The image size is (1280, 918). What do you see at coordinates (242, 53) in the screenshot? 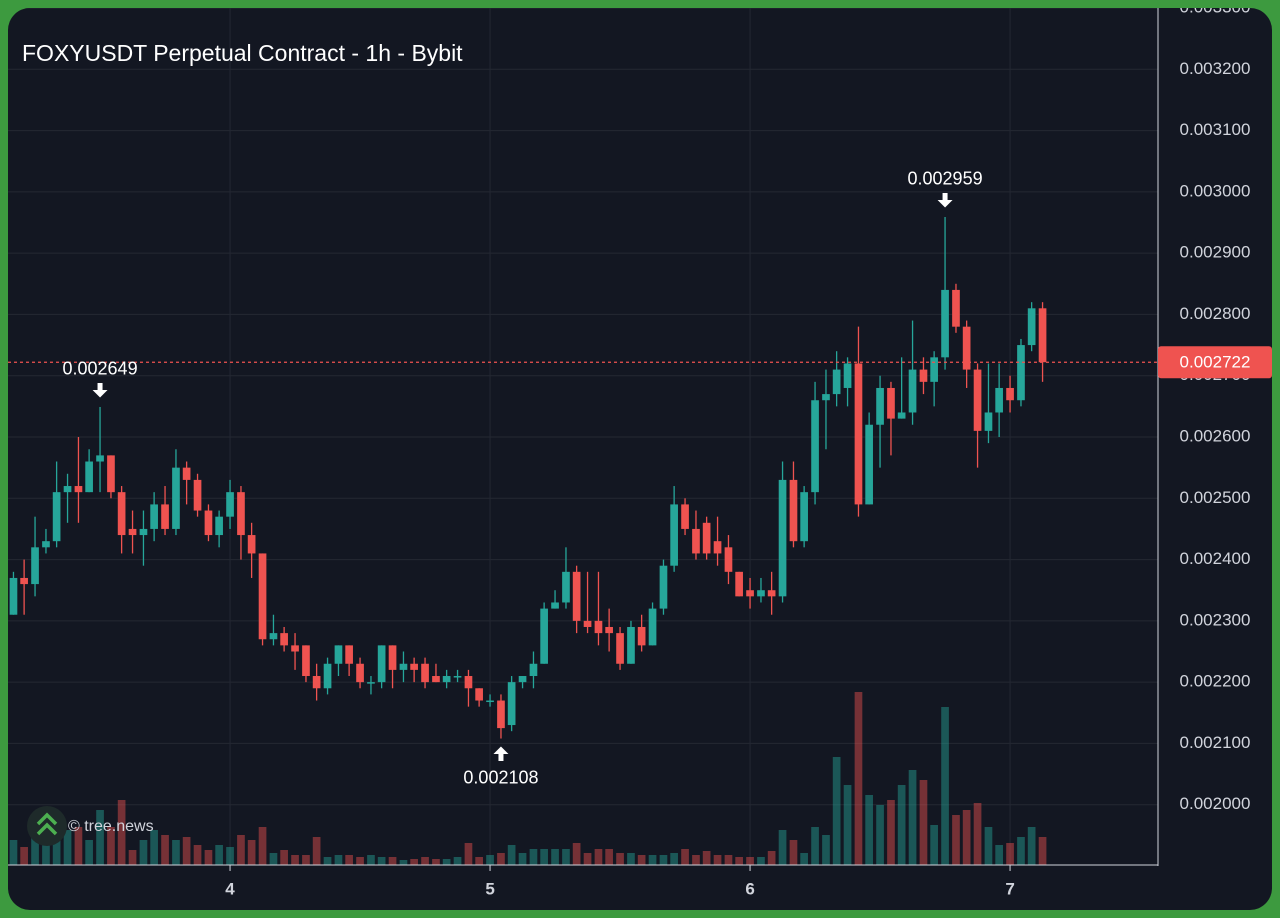
I see `chart-title: FOXYUSDT Perpetual Contract - 1h - Bybit` at bounding box center [242, 53].